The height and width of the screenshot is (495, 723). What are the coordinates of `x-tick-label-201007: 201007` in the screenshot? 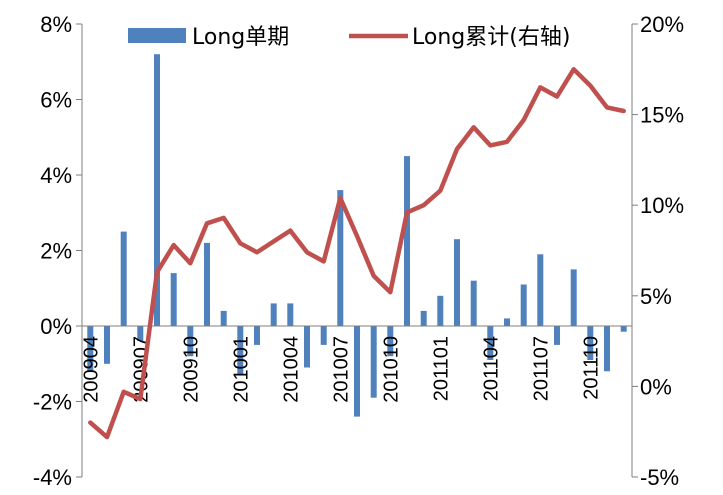 It's located at (341, 369).